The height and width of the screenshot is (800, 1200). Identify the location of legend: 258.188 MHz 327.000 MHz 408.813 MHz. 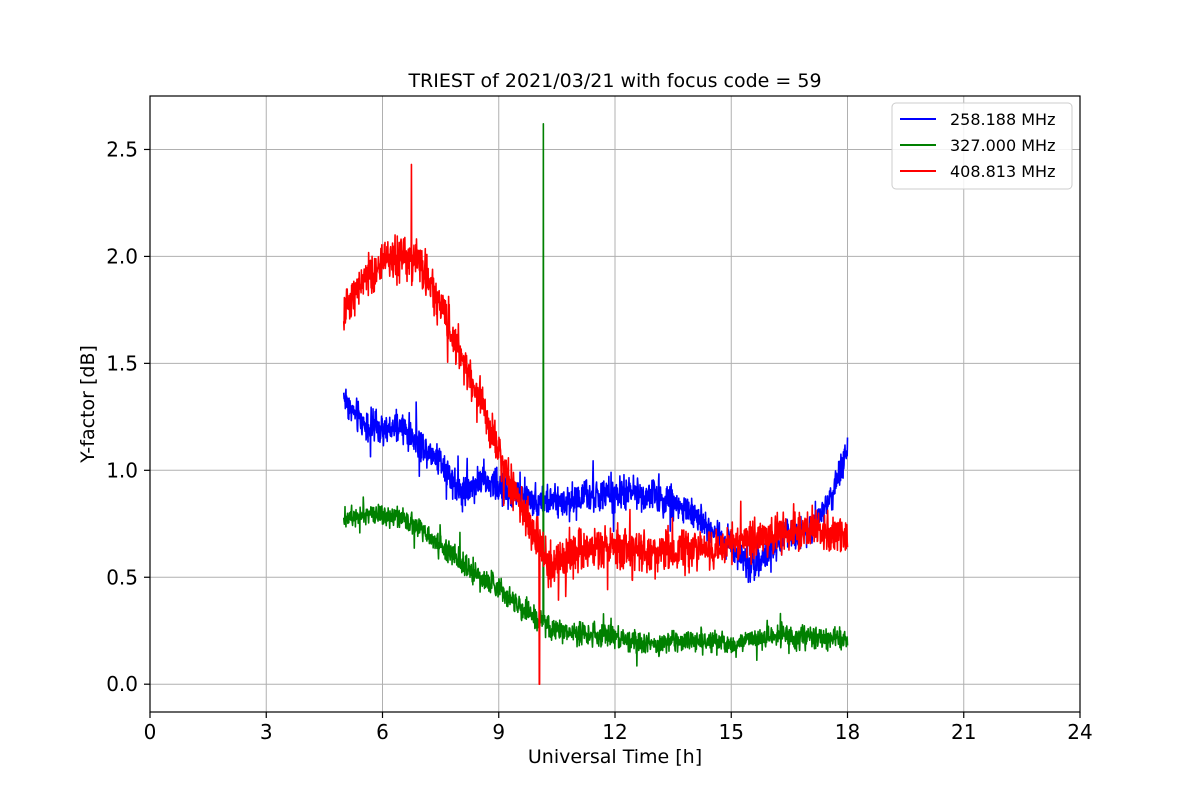
(982, 146).